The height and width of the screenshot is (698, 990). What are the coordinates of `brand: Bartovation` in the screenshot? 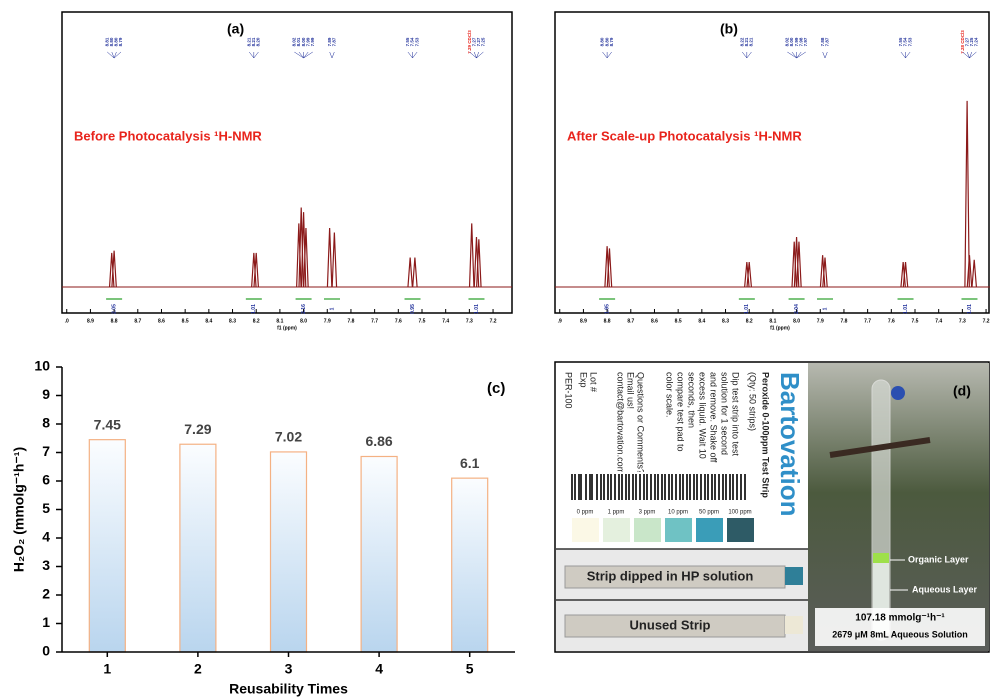 It's located at (790, 444).